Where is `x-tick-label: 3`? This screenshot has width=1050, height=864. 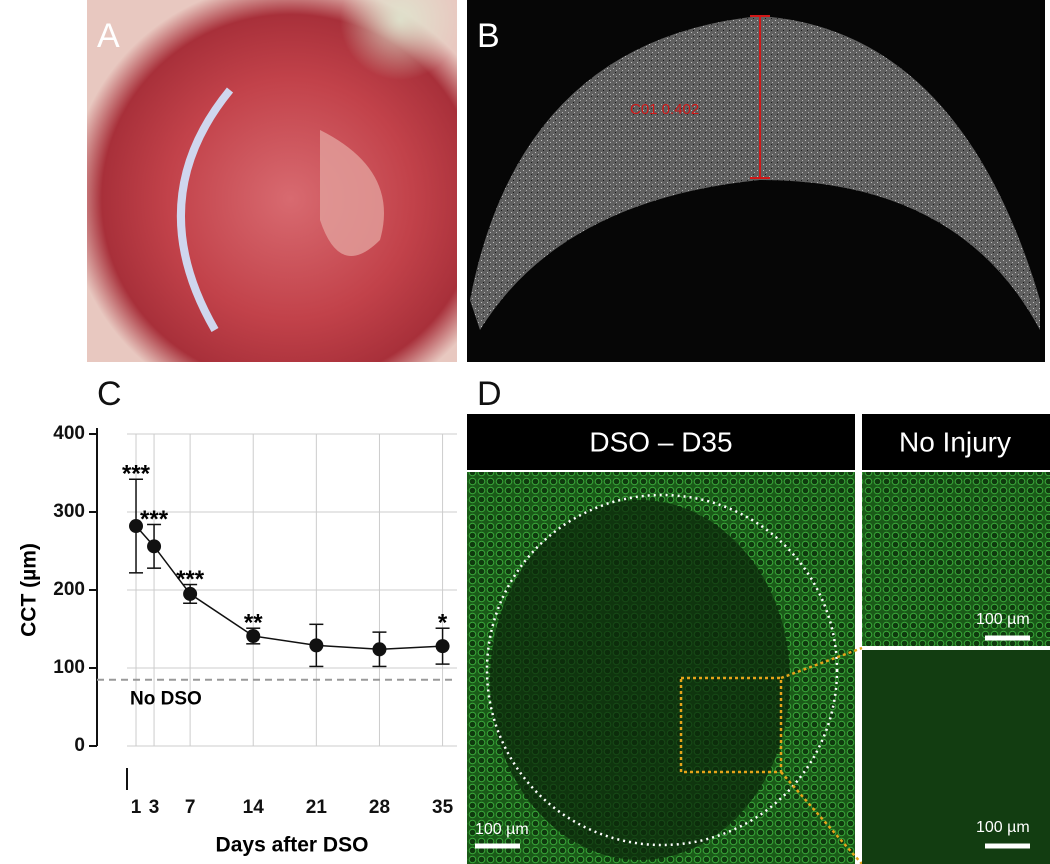 x-tick-label: 3 is located at coordinates (154, 807).